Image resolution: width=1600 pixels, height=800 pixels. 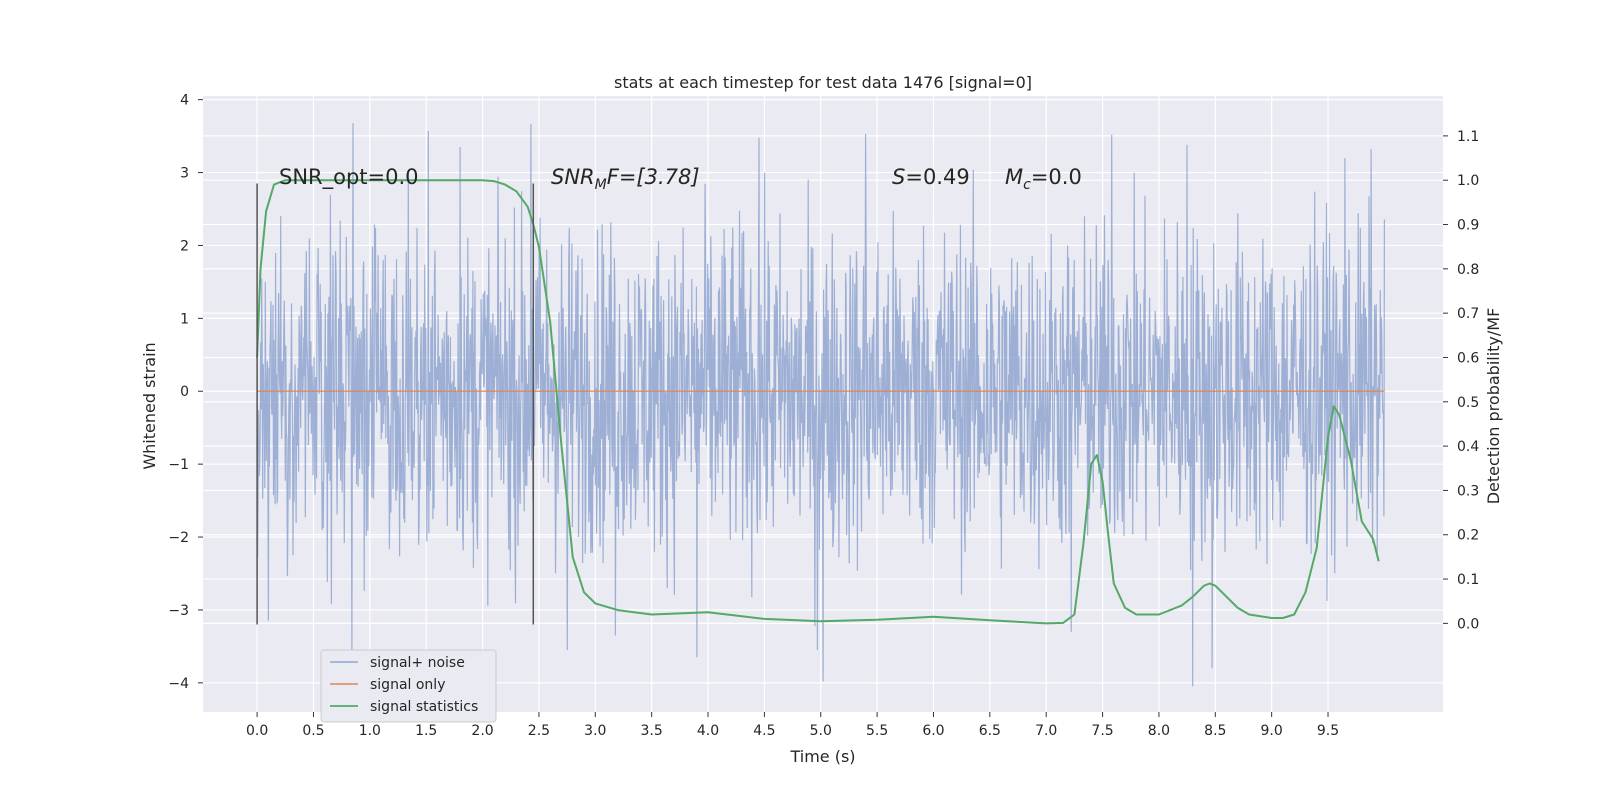 What do you see at coordinates (1468, 536) in the screenshot?
I see `y-right-tick-label: 0.2` at bounding box center [1468, 536].